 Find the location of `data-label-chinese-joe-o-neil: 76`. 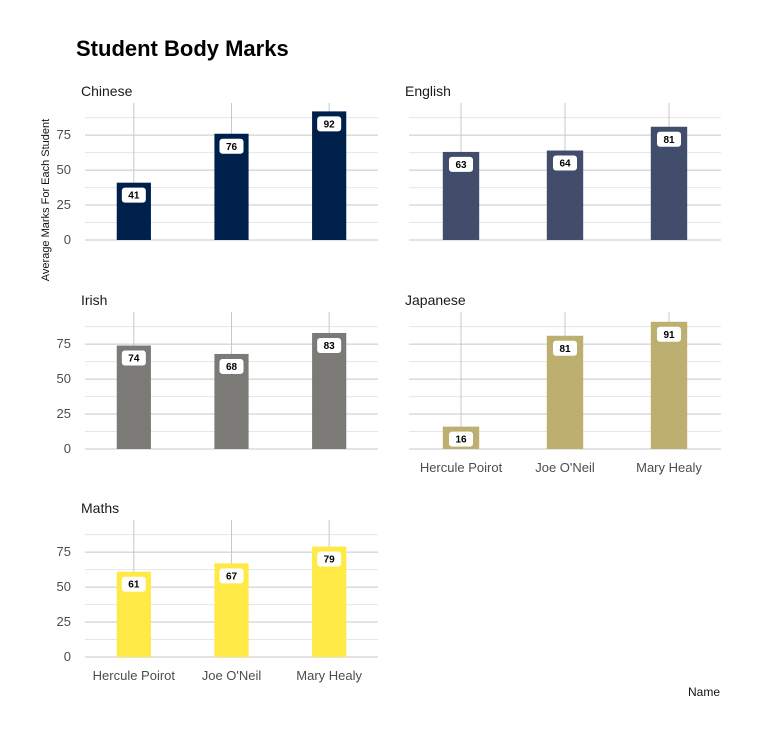

data-label-chinese-joe-o-neil: 76 is located at coordinates (232, 147).